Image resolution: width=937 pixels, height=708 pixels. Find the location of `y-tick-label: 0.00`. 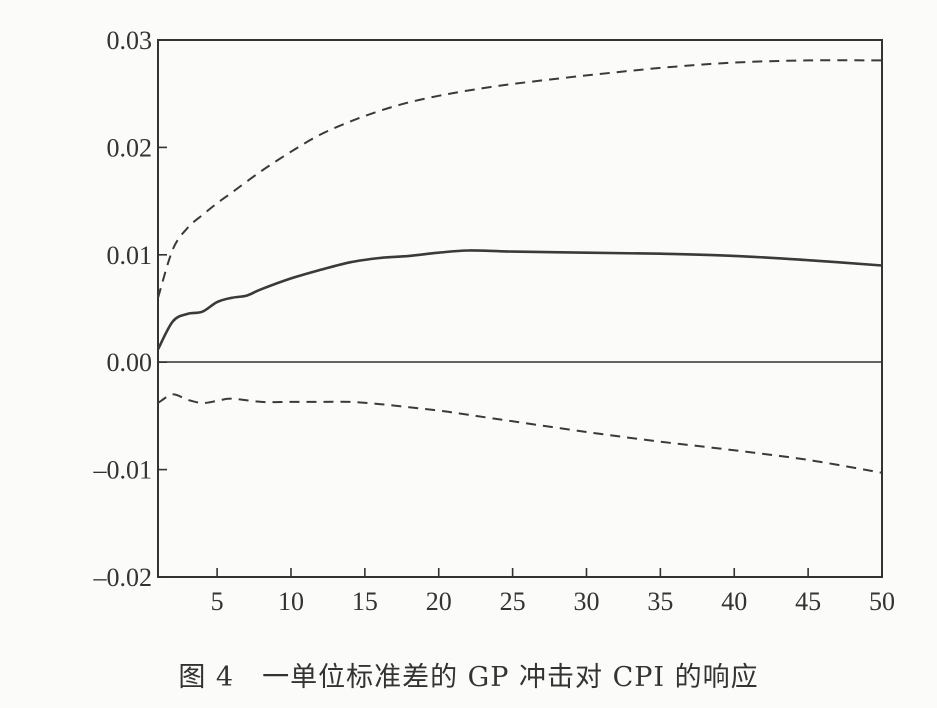

y-tick-label: 0.00 is located at coordinates (130, 362).